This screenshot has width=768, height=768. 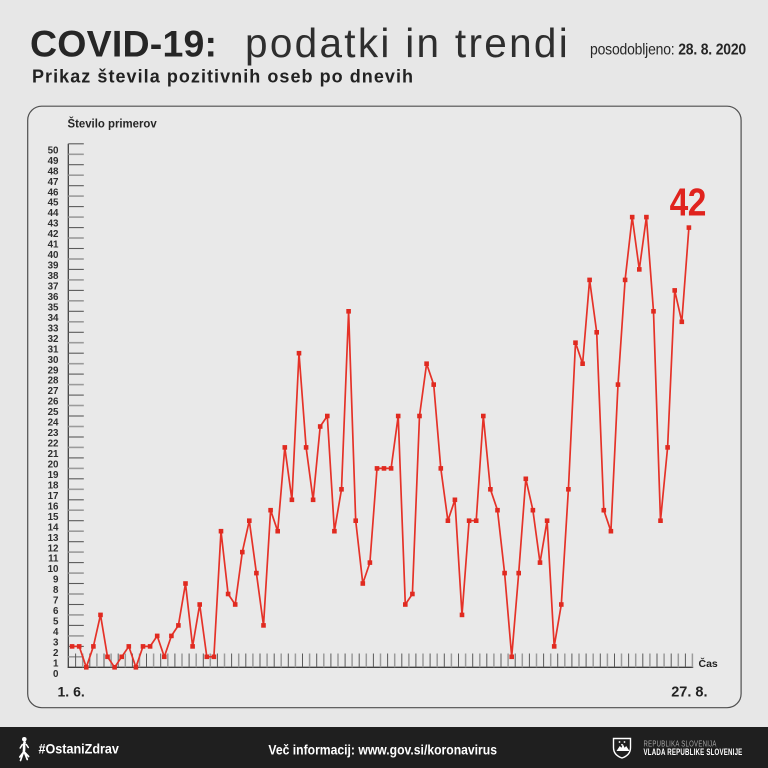 I want to click on svg-text: 45, so click(x=53, y=203).